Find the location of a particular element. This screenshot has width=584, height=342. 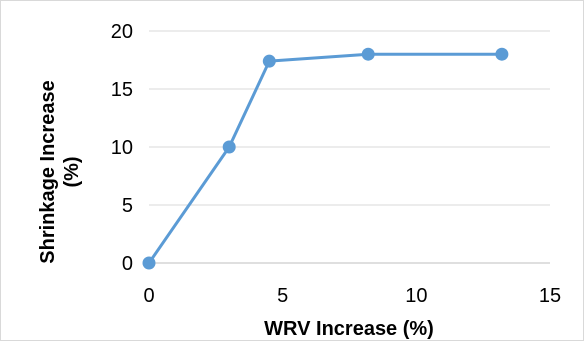

y-tick-labels: 0 5 10 15 20 is located at coordinates (122, 148).